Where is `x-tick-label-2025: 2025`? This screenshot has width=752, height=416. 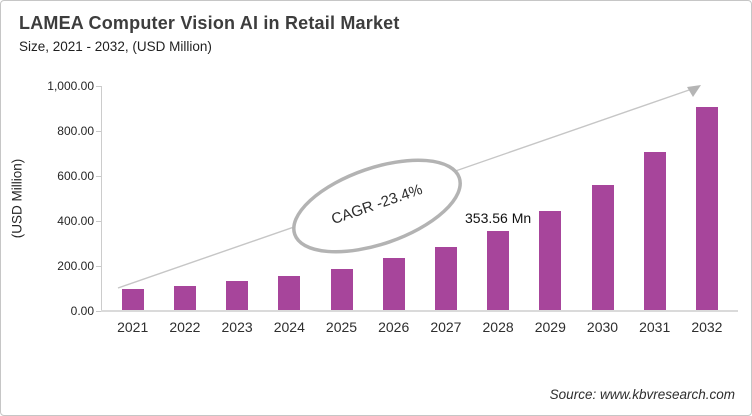 x-tick-label-2025: 2025 is located at coordinates (341, 326).